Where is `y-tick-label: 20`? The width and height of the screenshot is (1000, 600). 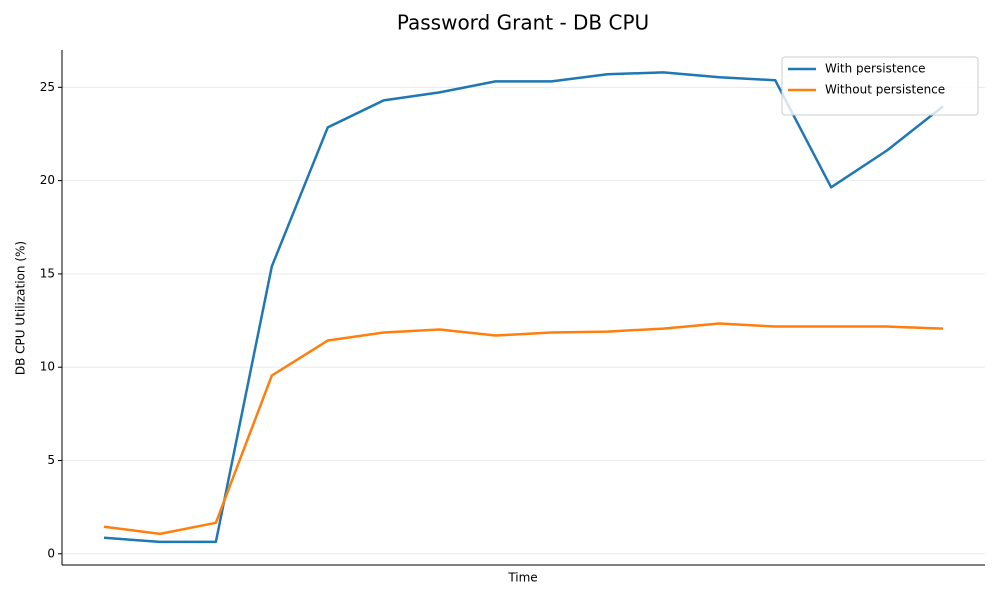 y-tick-label: 20 is located at coordinates (47, 180).